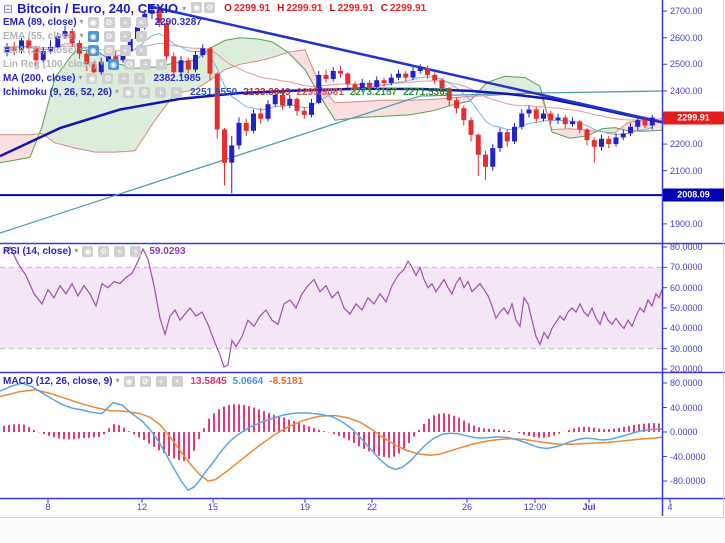 The height and width of the screenshot is (543, 725). Describe the element at coordinates (372, 507) in the screenshot. I see `time-tick-label: 22` at that location.